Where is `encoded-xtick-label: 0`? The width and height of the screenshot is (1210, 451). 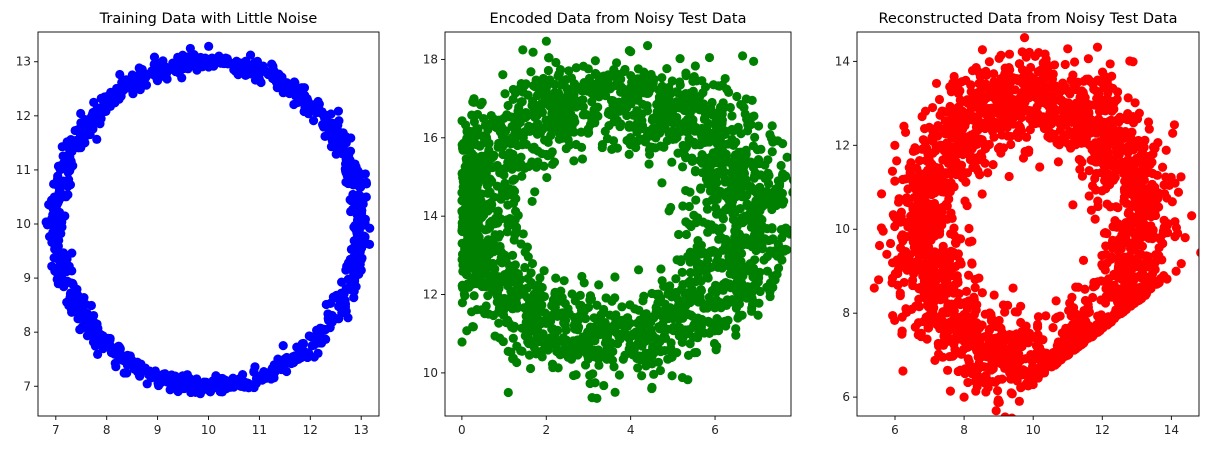
encoded-xtick-label: 0 is located at coordinates (462, 430).